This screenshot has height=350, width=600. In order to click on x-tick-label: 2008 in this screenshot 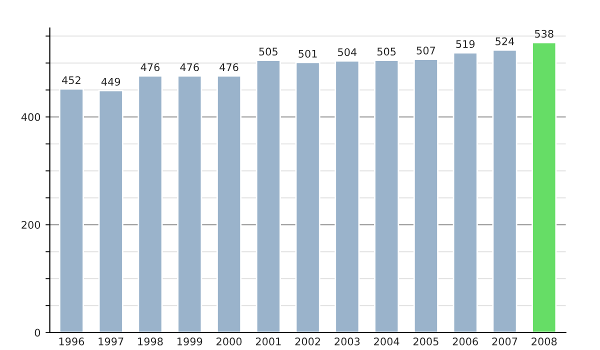, I will do `click(544, 342)`.